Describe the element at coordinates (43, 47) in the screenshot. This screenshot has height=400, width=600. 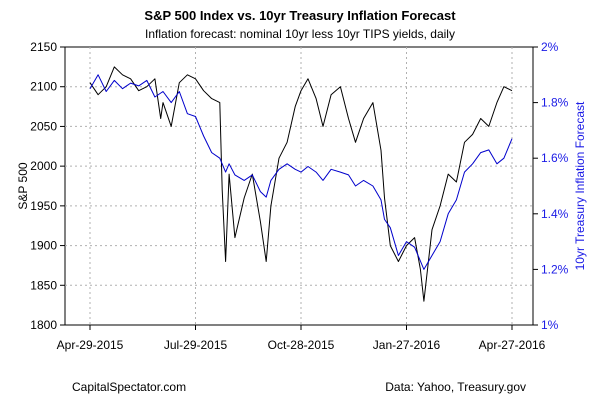
I see `y-tick-label: 2150` at that location.